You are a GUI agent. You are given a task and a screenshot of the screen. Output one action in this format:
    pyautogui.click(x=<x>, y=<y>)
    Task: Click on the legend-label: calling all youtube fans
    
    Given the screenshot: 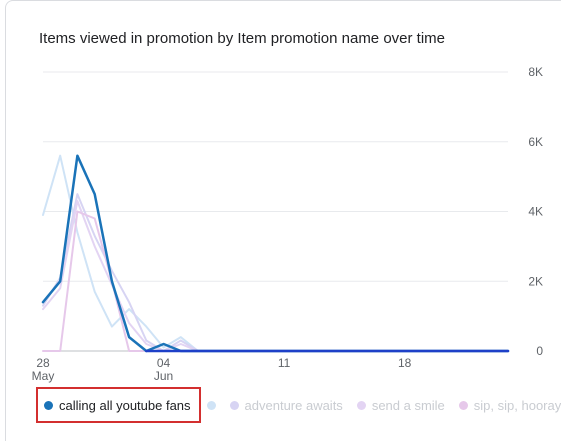 What is the action you would take?
    pyautogui.click(x=125, y=405)
    